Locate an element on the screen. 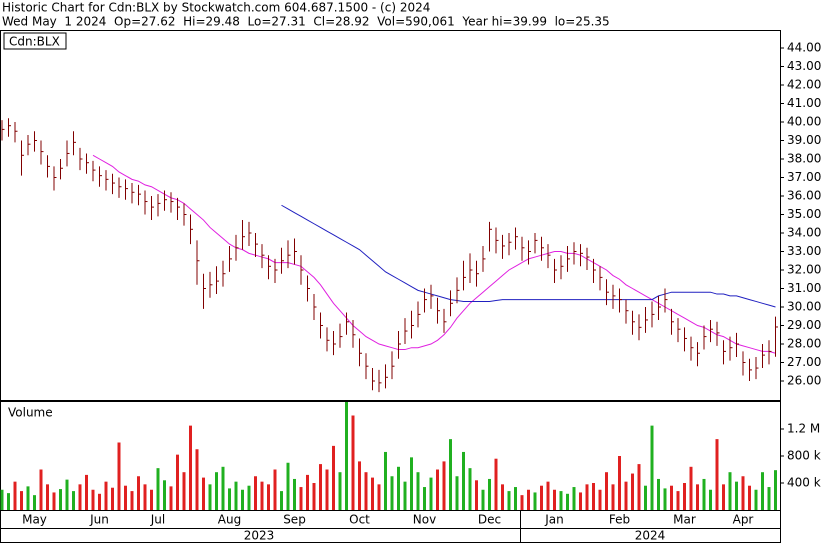 The image size is (830, 543). y-tick-label: 28.00 is located at coordinates (804, 344).